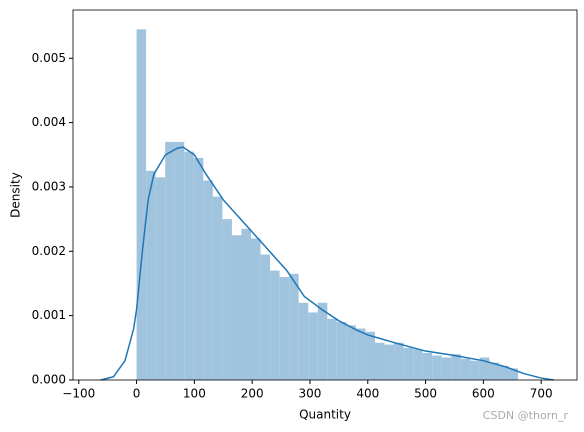 The width and height of the screenshot is (584, 432). Describe the element at coordinates (194, 394) in the screenshot. I see `x-tick-label: 100` at that location.